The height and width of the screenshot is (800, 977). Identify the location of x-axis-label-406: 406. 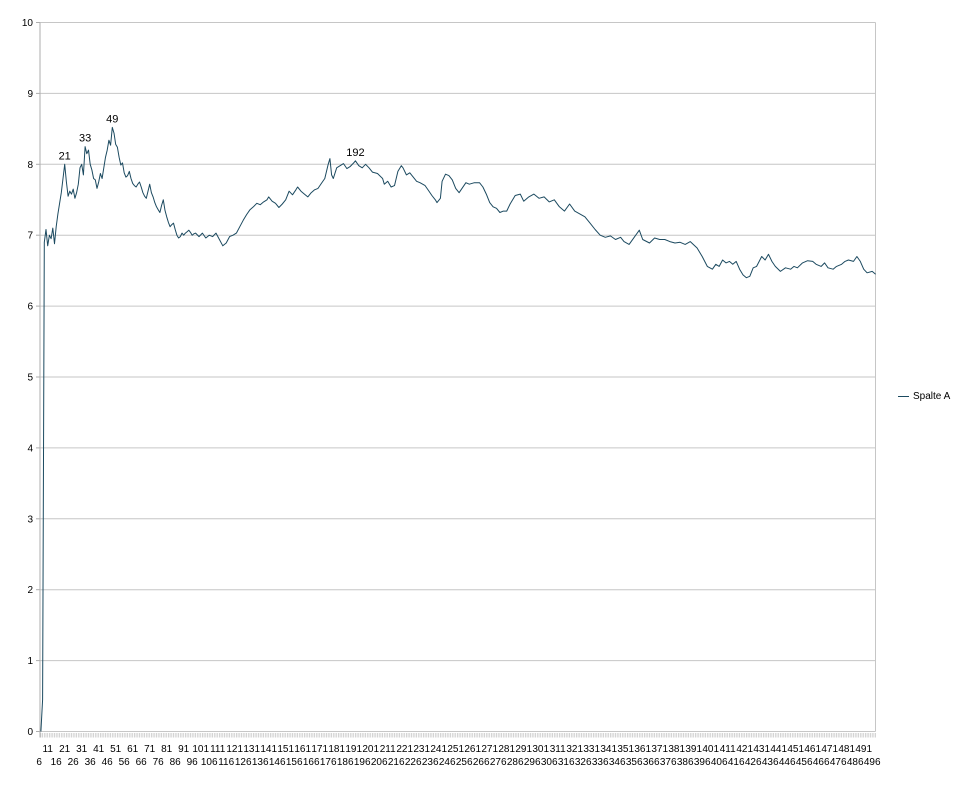
(719, 762).